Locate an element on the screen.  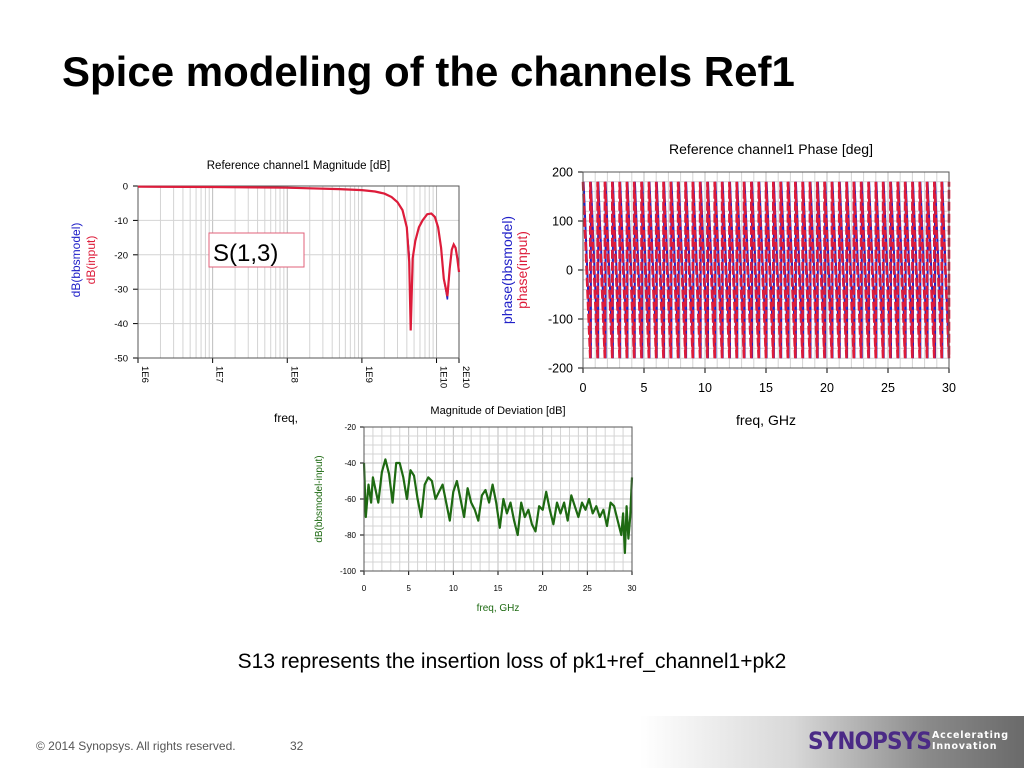
phase-x-label: freq, GHz is located at coordinates (766, 420).